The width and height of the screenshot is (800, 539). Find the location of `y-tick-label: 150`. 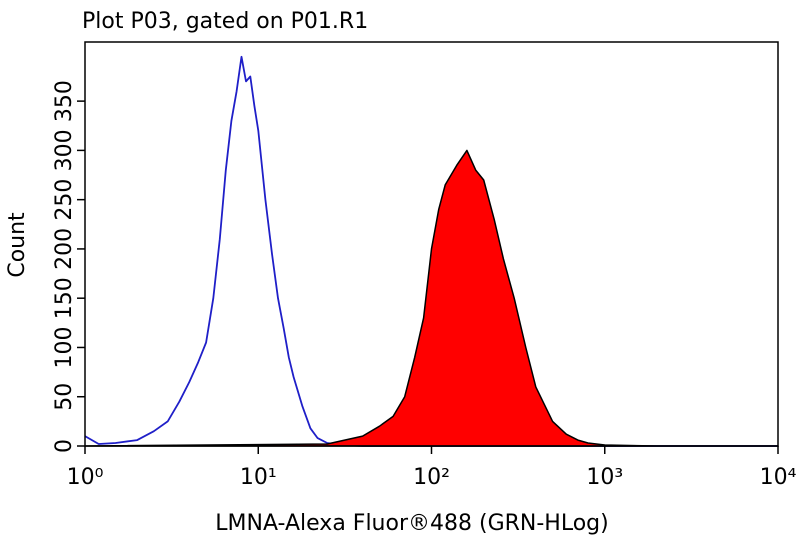

y-tick-label: 150 is located at coordinates (64, 298).